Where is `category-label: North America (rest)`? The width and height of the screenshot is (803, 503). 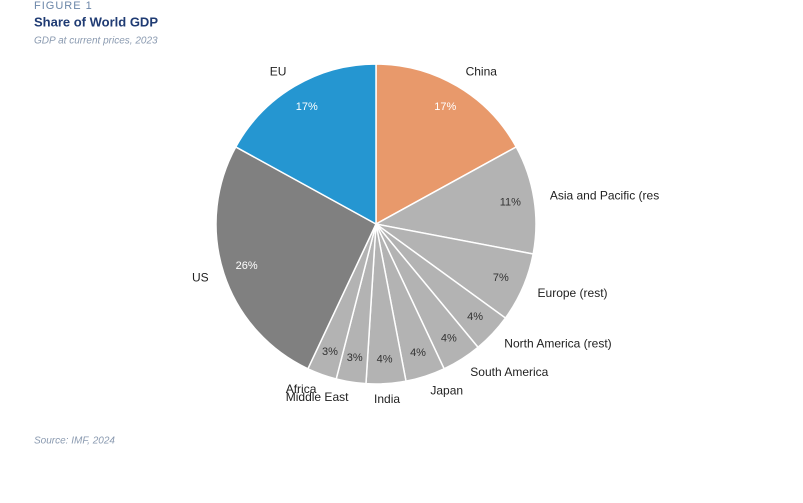 category-label: North America (rest) is located at coordinates (557, 344).